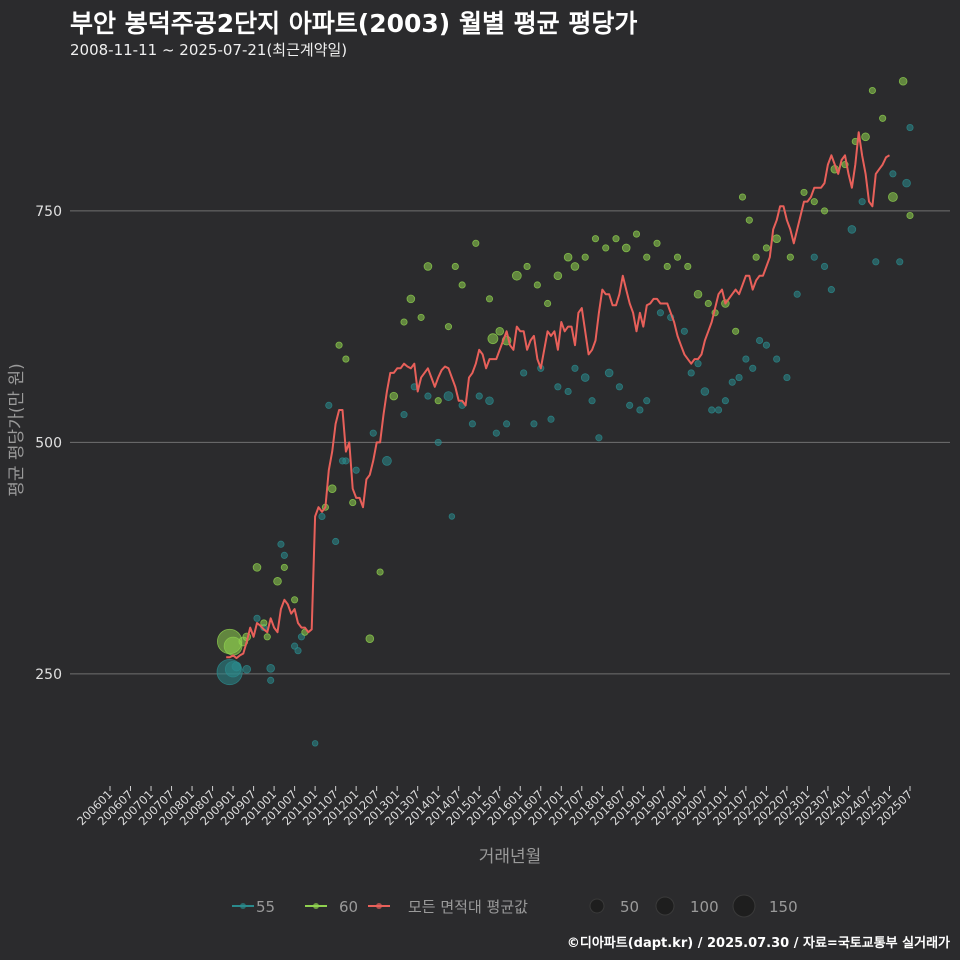 This screenshot has height=960, width=960. I want to click on chart-title: 부안 봉덕주공2단지 아파트(2003) 월별 평균 평당가, so click(354, 23).